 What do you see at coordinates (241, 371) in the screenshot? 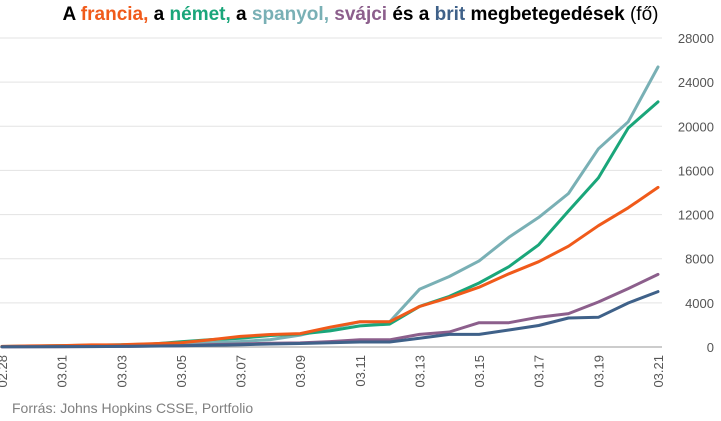
I see `x-tick-label: 03.07` at bounding box center [241, 371].